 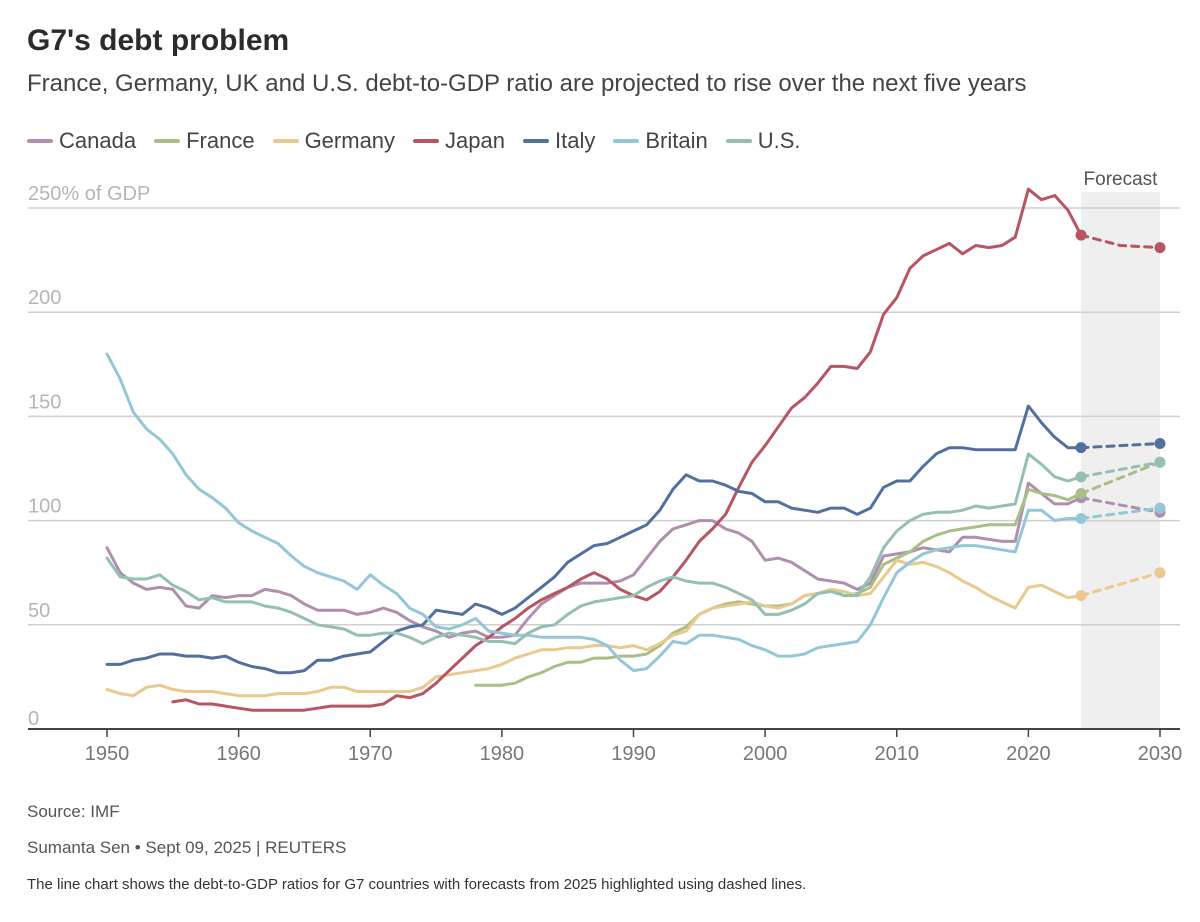 What do you see at coordinates (1121, 179) in the screenshot?
I see `forecast-label: Forecast` at bounding box center [1121, 179].